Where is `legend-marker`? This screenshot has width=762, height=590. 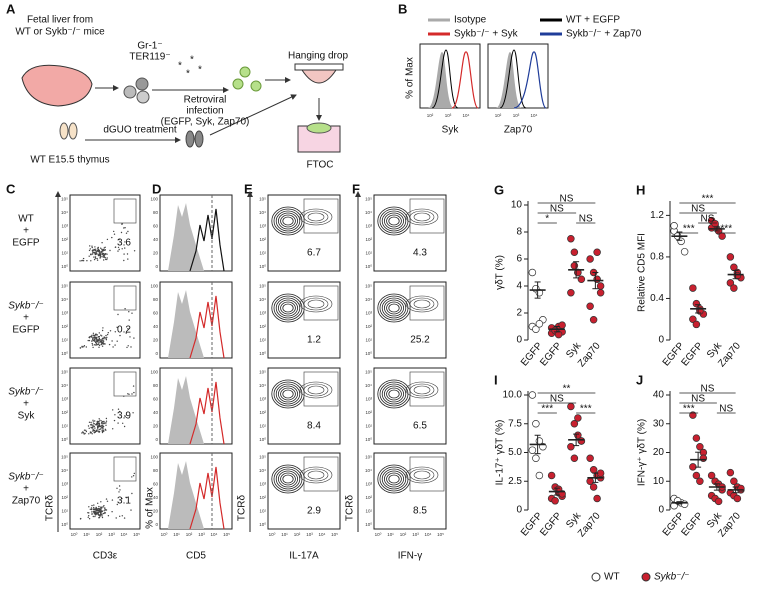
legend-marker is located at coordinates (596, 577).